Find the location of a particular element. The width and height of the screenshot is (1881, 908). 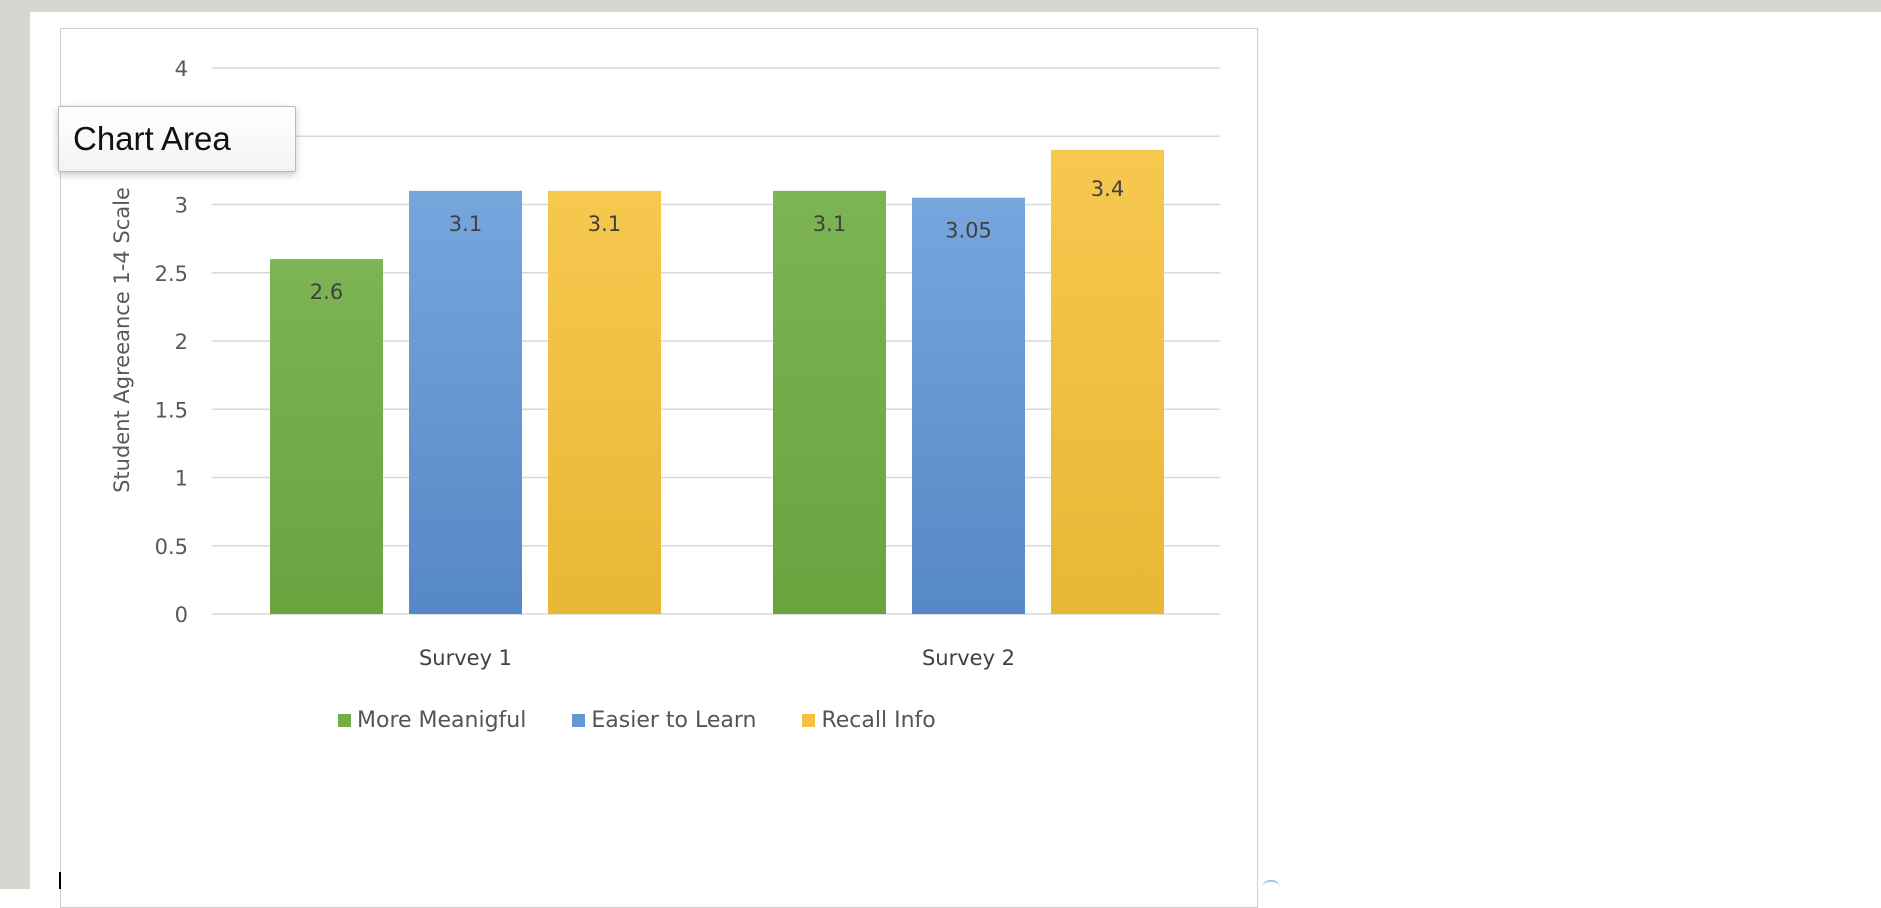

legend-item-more-meaningful: More Meanigful is located at coordinates (432, 720).